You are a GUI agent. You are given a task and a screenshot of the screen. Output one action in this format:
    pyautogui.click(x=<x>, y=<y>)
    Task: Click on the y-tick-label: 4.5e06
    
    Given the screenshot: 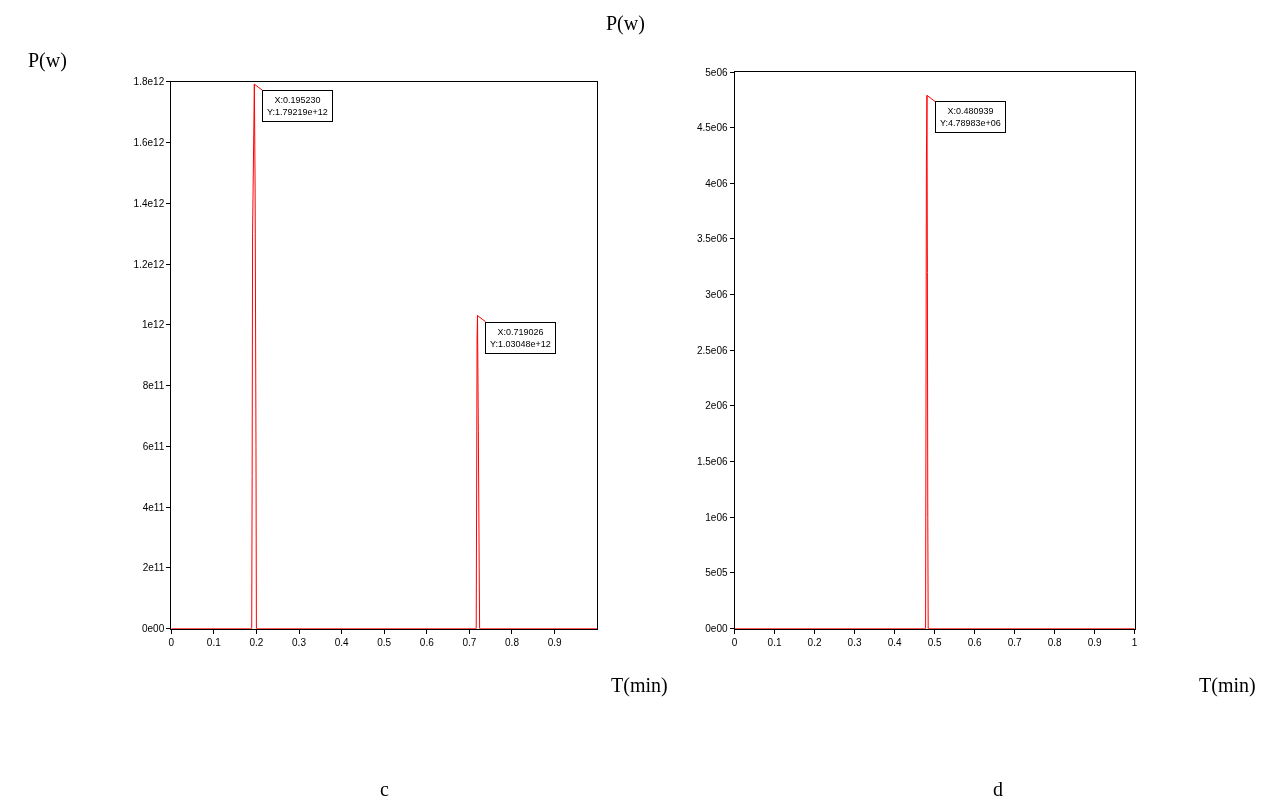 What is the action you would take?
    pyautogui.click(x=712, y=128)
    